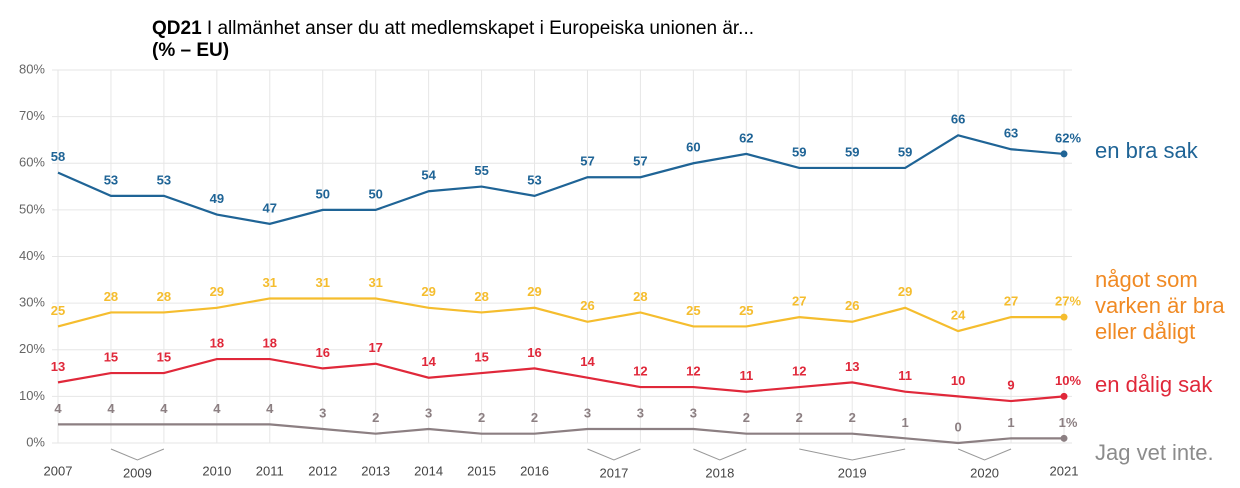 The height and width of the screenshot is (488, 1240). What do you see at coordinates (481, 470) in the screenshot?
I see `x-tick-label: 2015` at bounding box center [481, 470].